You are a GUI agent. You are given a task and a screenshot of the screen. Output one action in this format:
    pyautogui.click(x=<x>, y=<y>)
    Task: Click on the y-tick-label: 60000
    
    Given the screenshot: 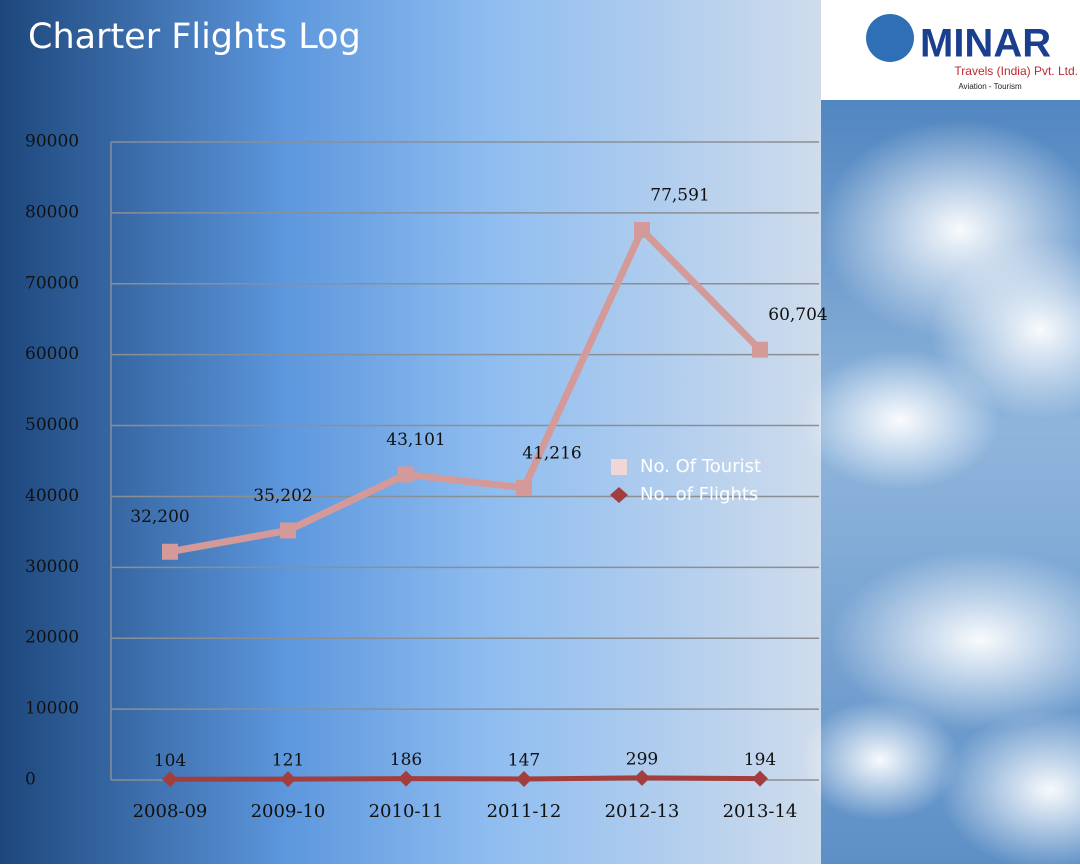 What is the action you would take?
    pyautogui.click(x=52, y=354)
    